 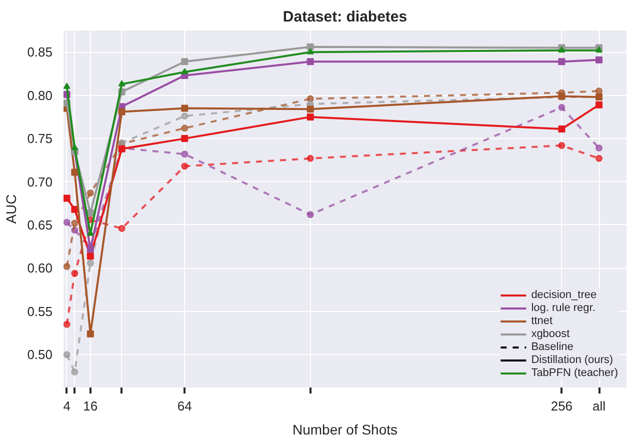 I want to click on legend-label: log. rule regr., so click(x=563, y=308).